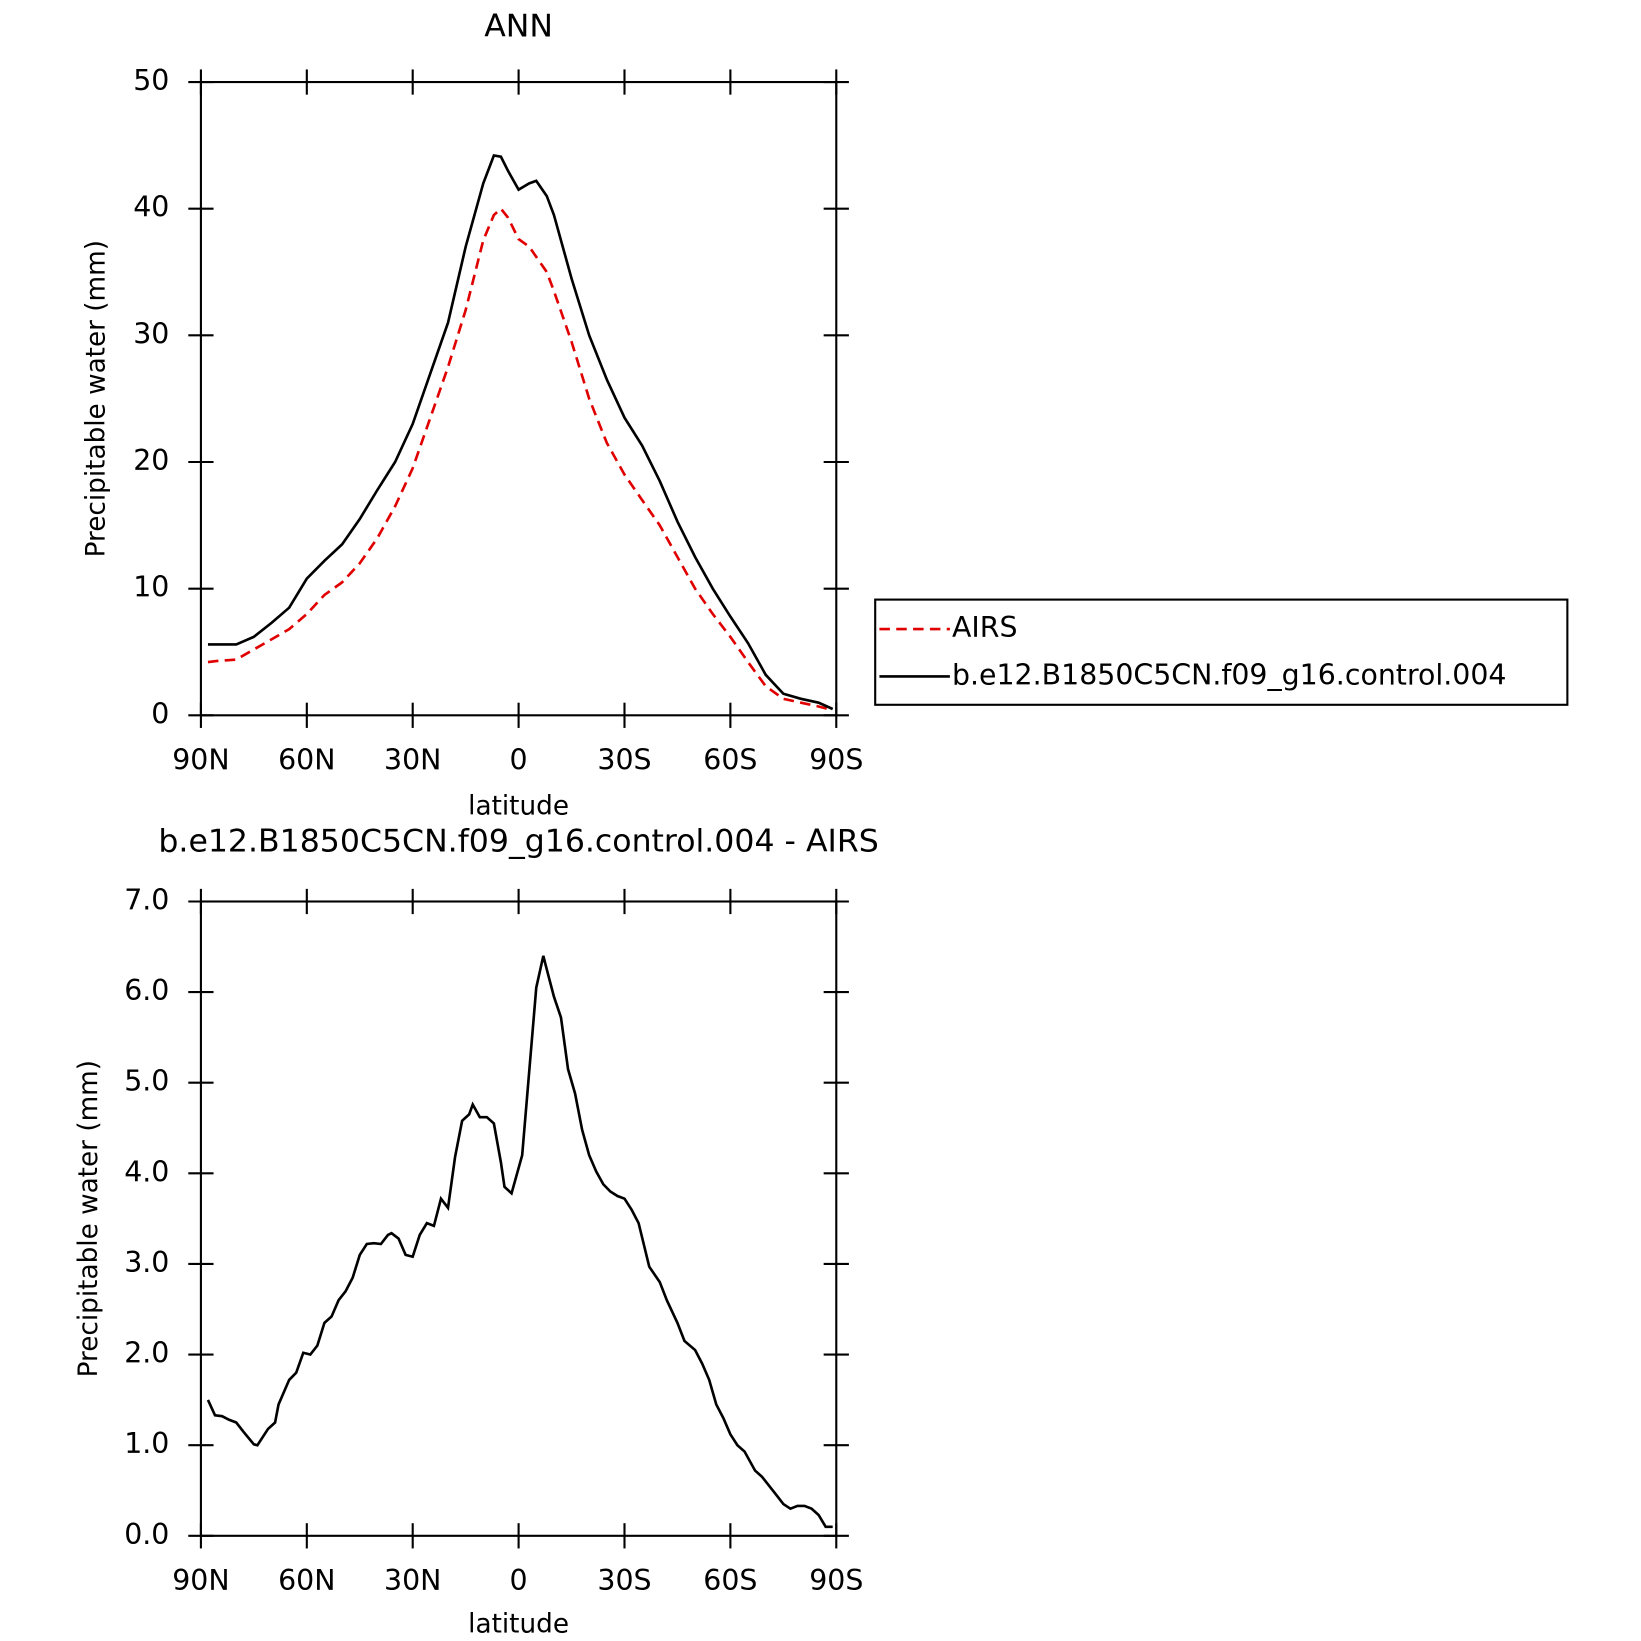 The image size is (1641, 1641). I want to click on legend-label: AIRS, so click(985, 627).